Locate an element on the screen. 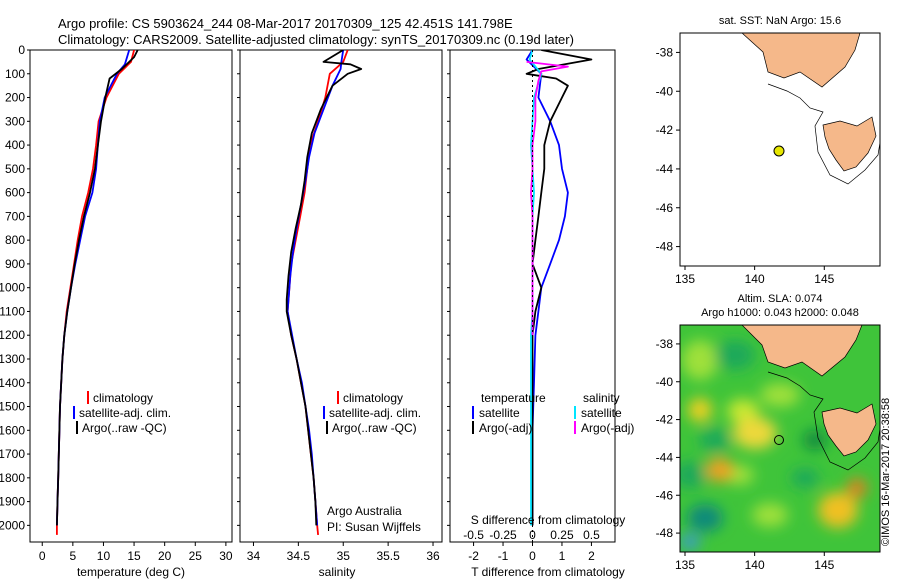 This screenshot has width=900, height=580. series-line-satellite is located at coordinates (547, 288).